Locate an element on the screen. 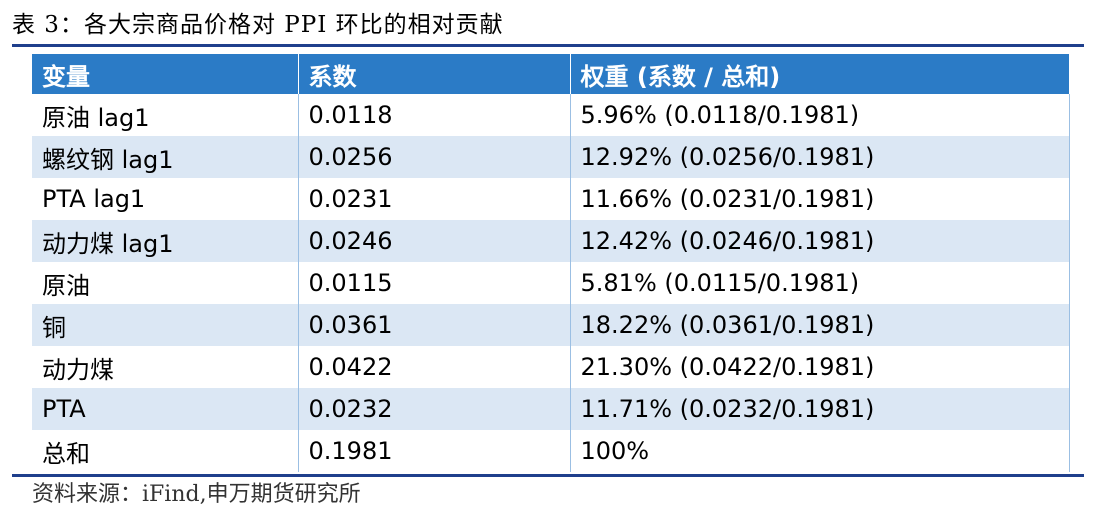 The image size is (1103, 513). table-row: 原油 lag1 0.0118 5.96% (0.0118/0.1981) is located at coordinates (551, 115).